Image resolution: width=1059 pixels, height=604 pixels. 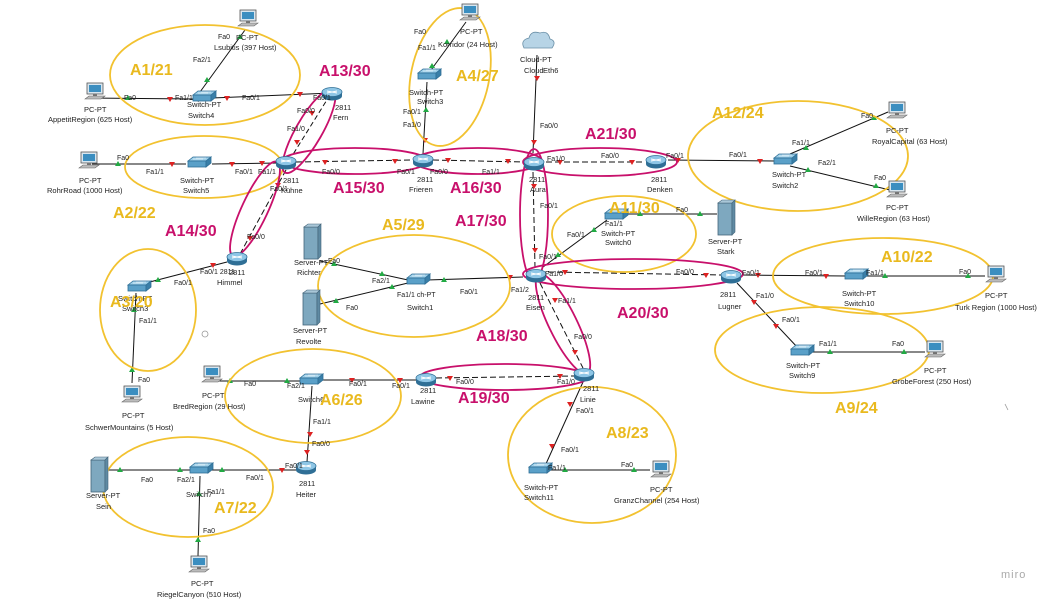 I want to click on device-name: WilleRegion (63 Host), so click(x=893, y=218).